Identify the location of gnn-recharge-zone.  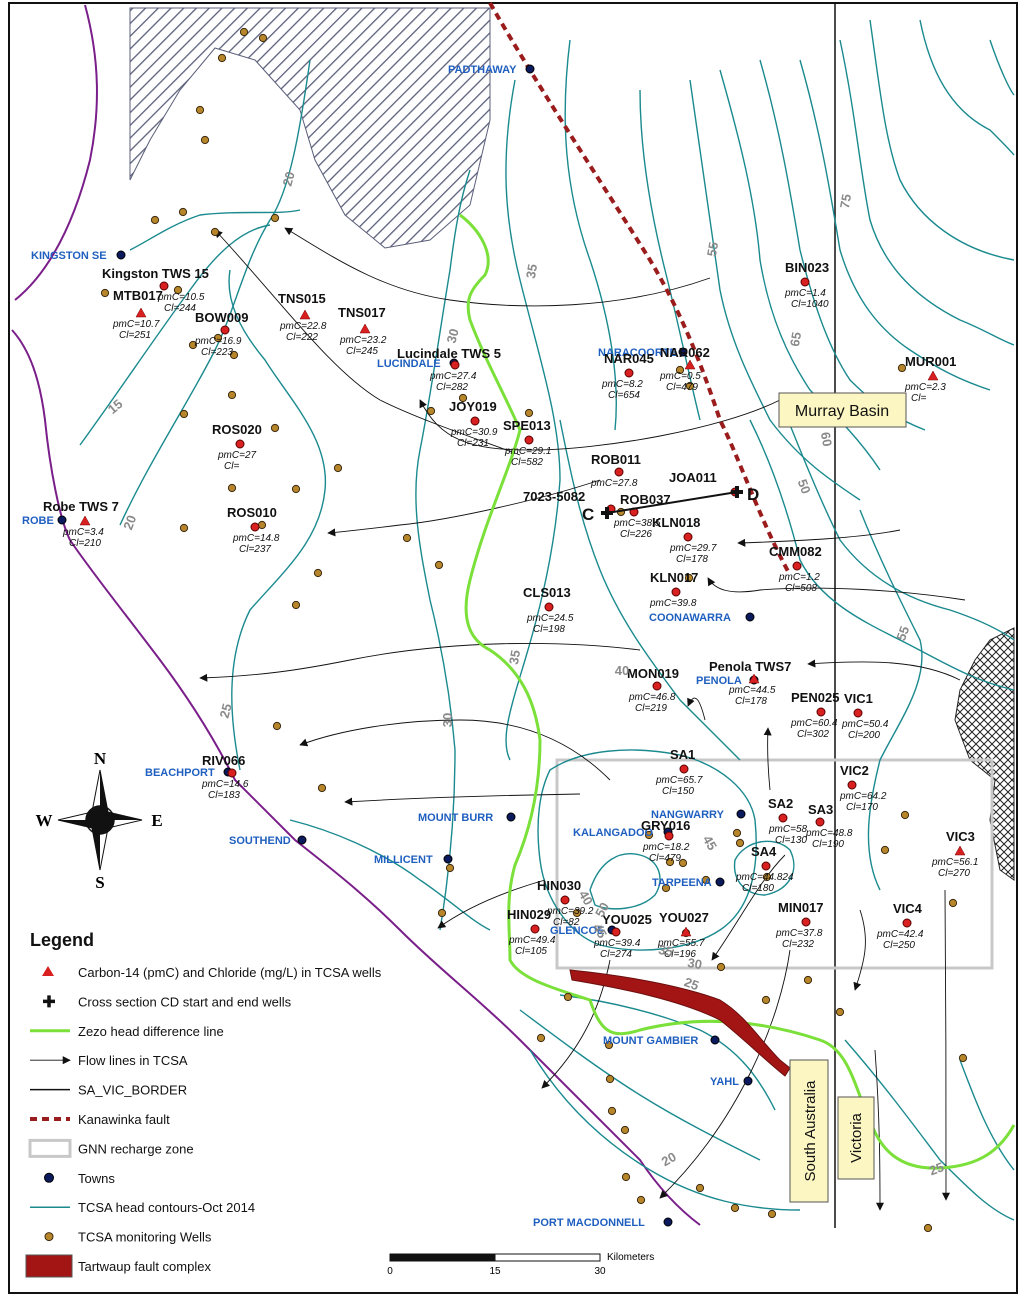
(774, 864).